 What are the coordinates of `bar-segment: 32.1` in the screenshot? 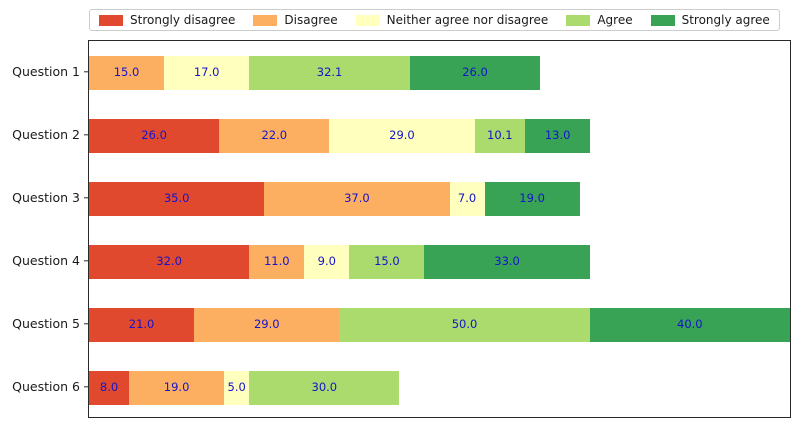 It's located at (329, 72).